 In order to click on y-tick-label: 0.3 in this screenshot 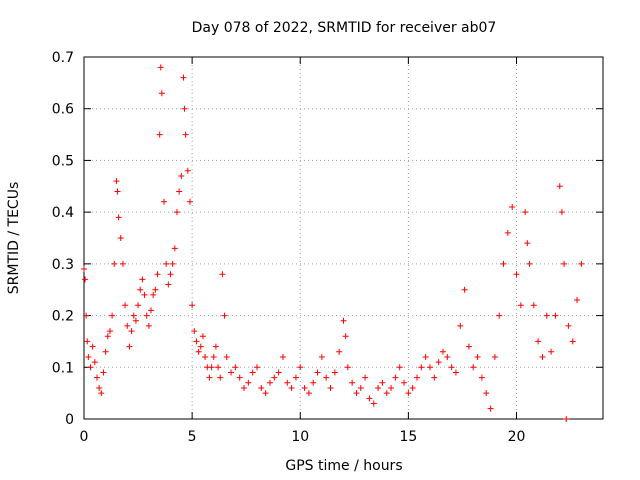, I will do `click(63, 265)`.